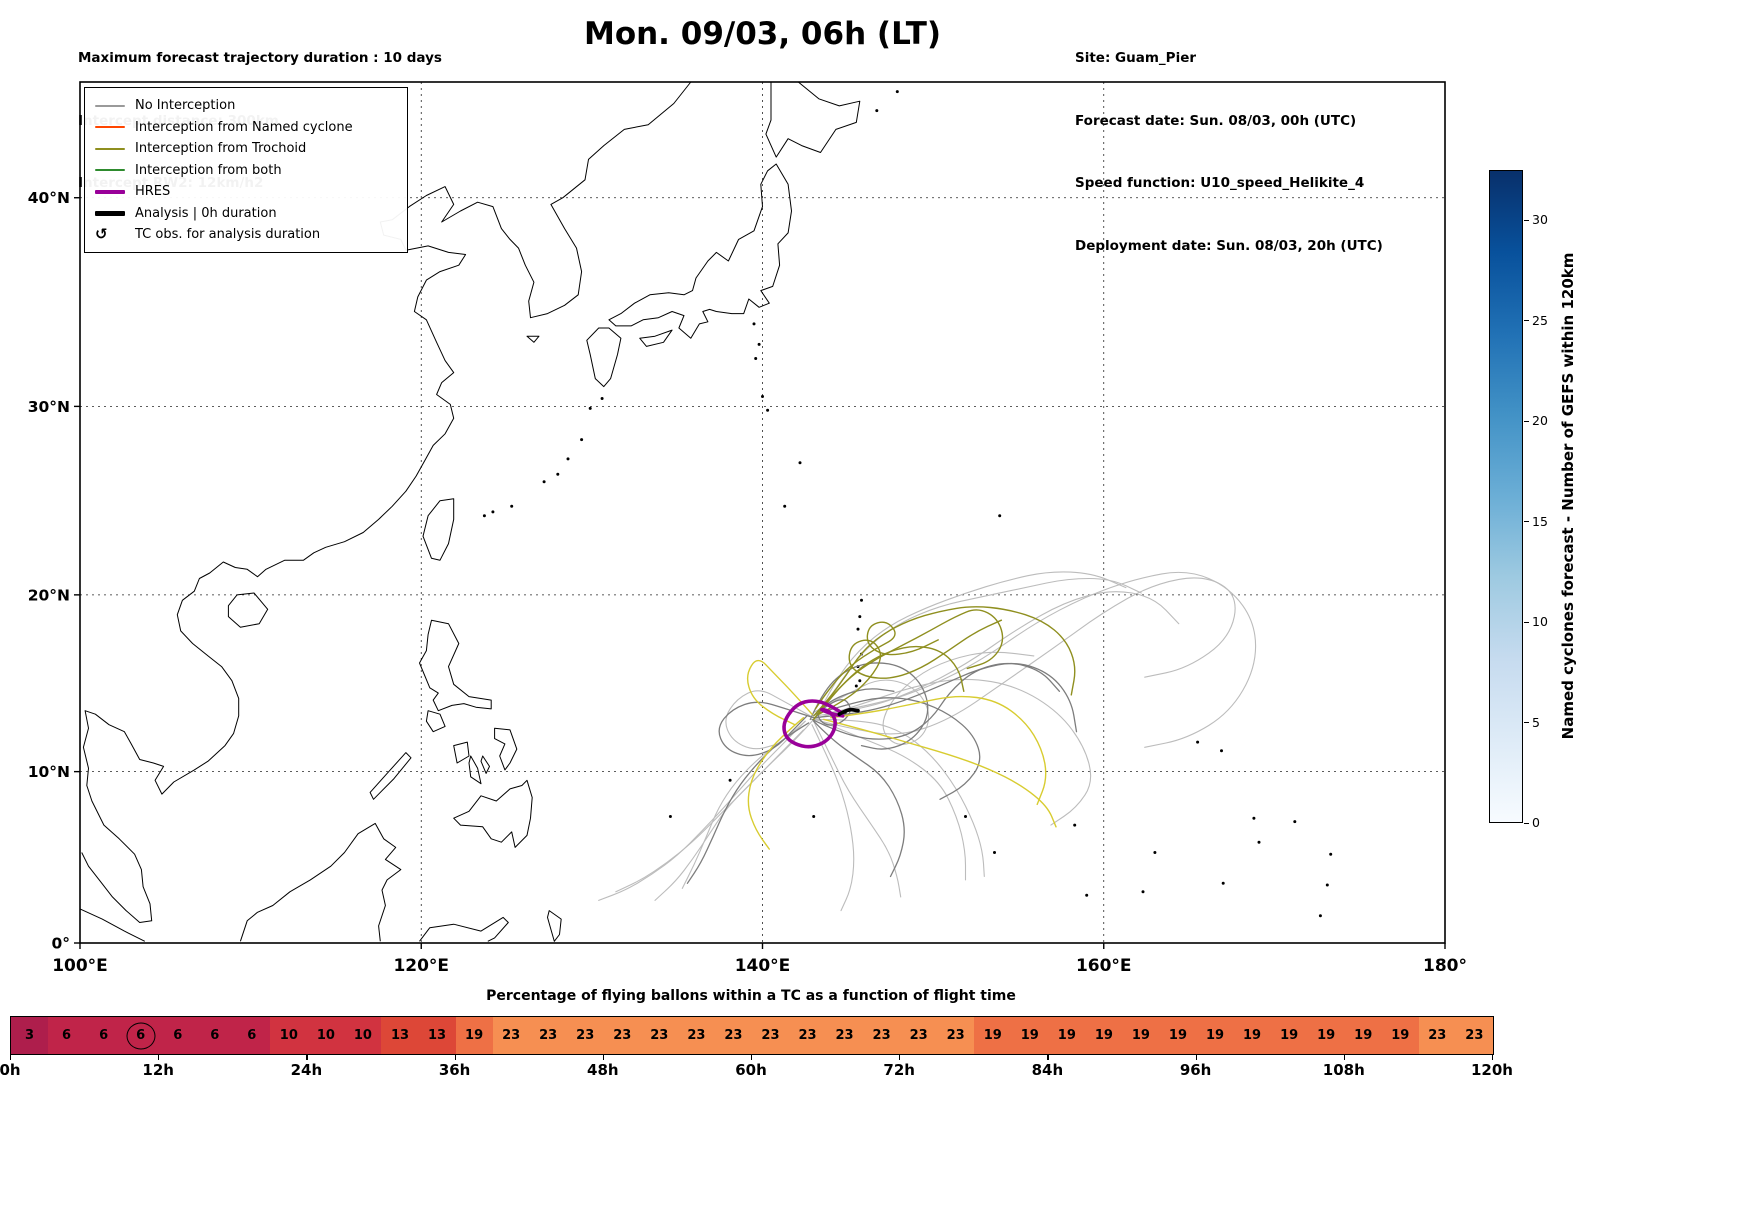 Image resolution: width=1748 pixels, height=1213 pixels. What do you see at coordinates (656, 338) in the screenshot?
I see `coastline-shikoku` at bounding box center [656, 338].